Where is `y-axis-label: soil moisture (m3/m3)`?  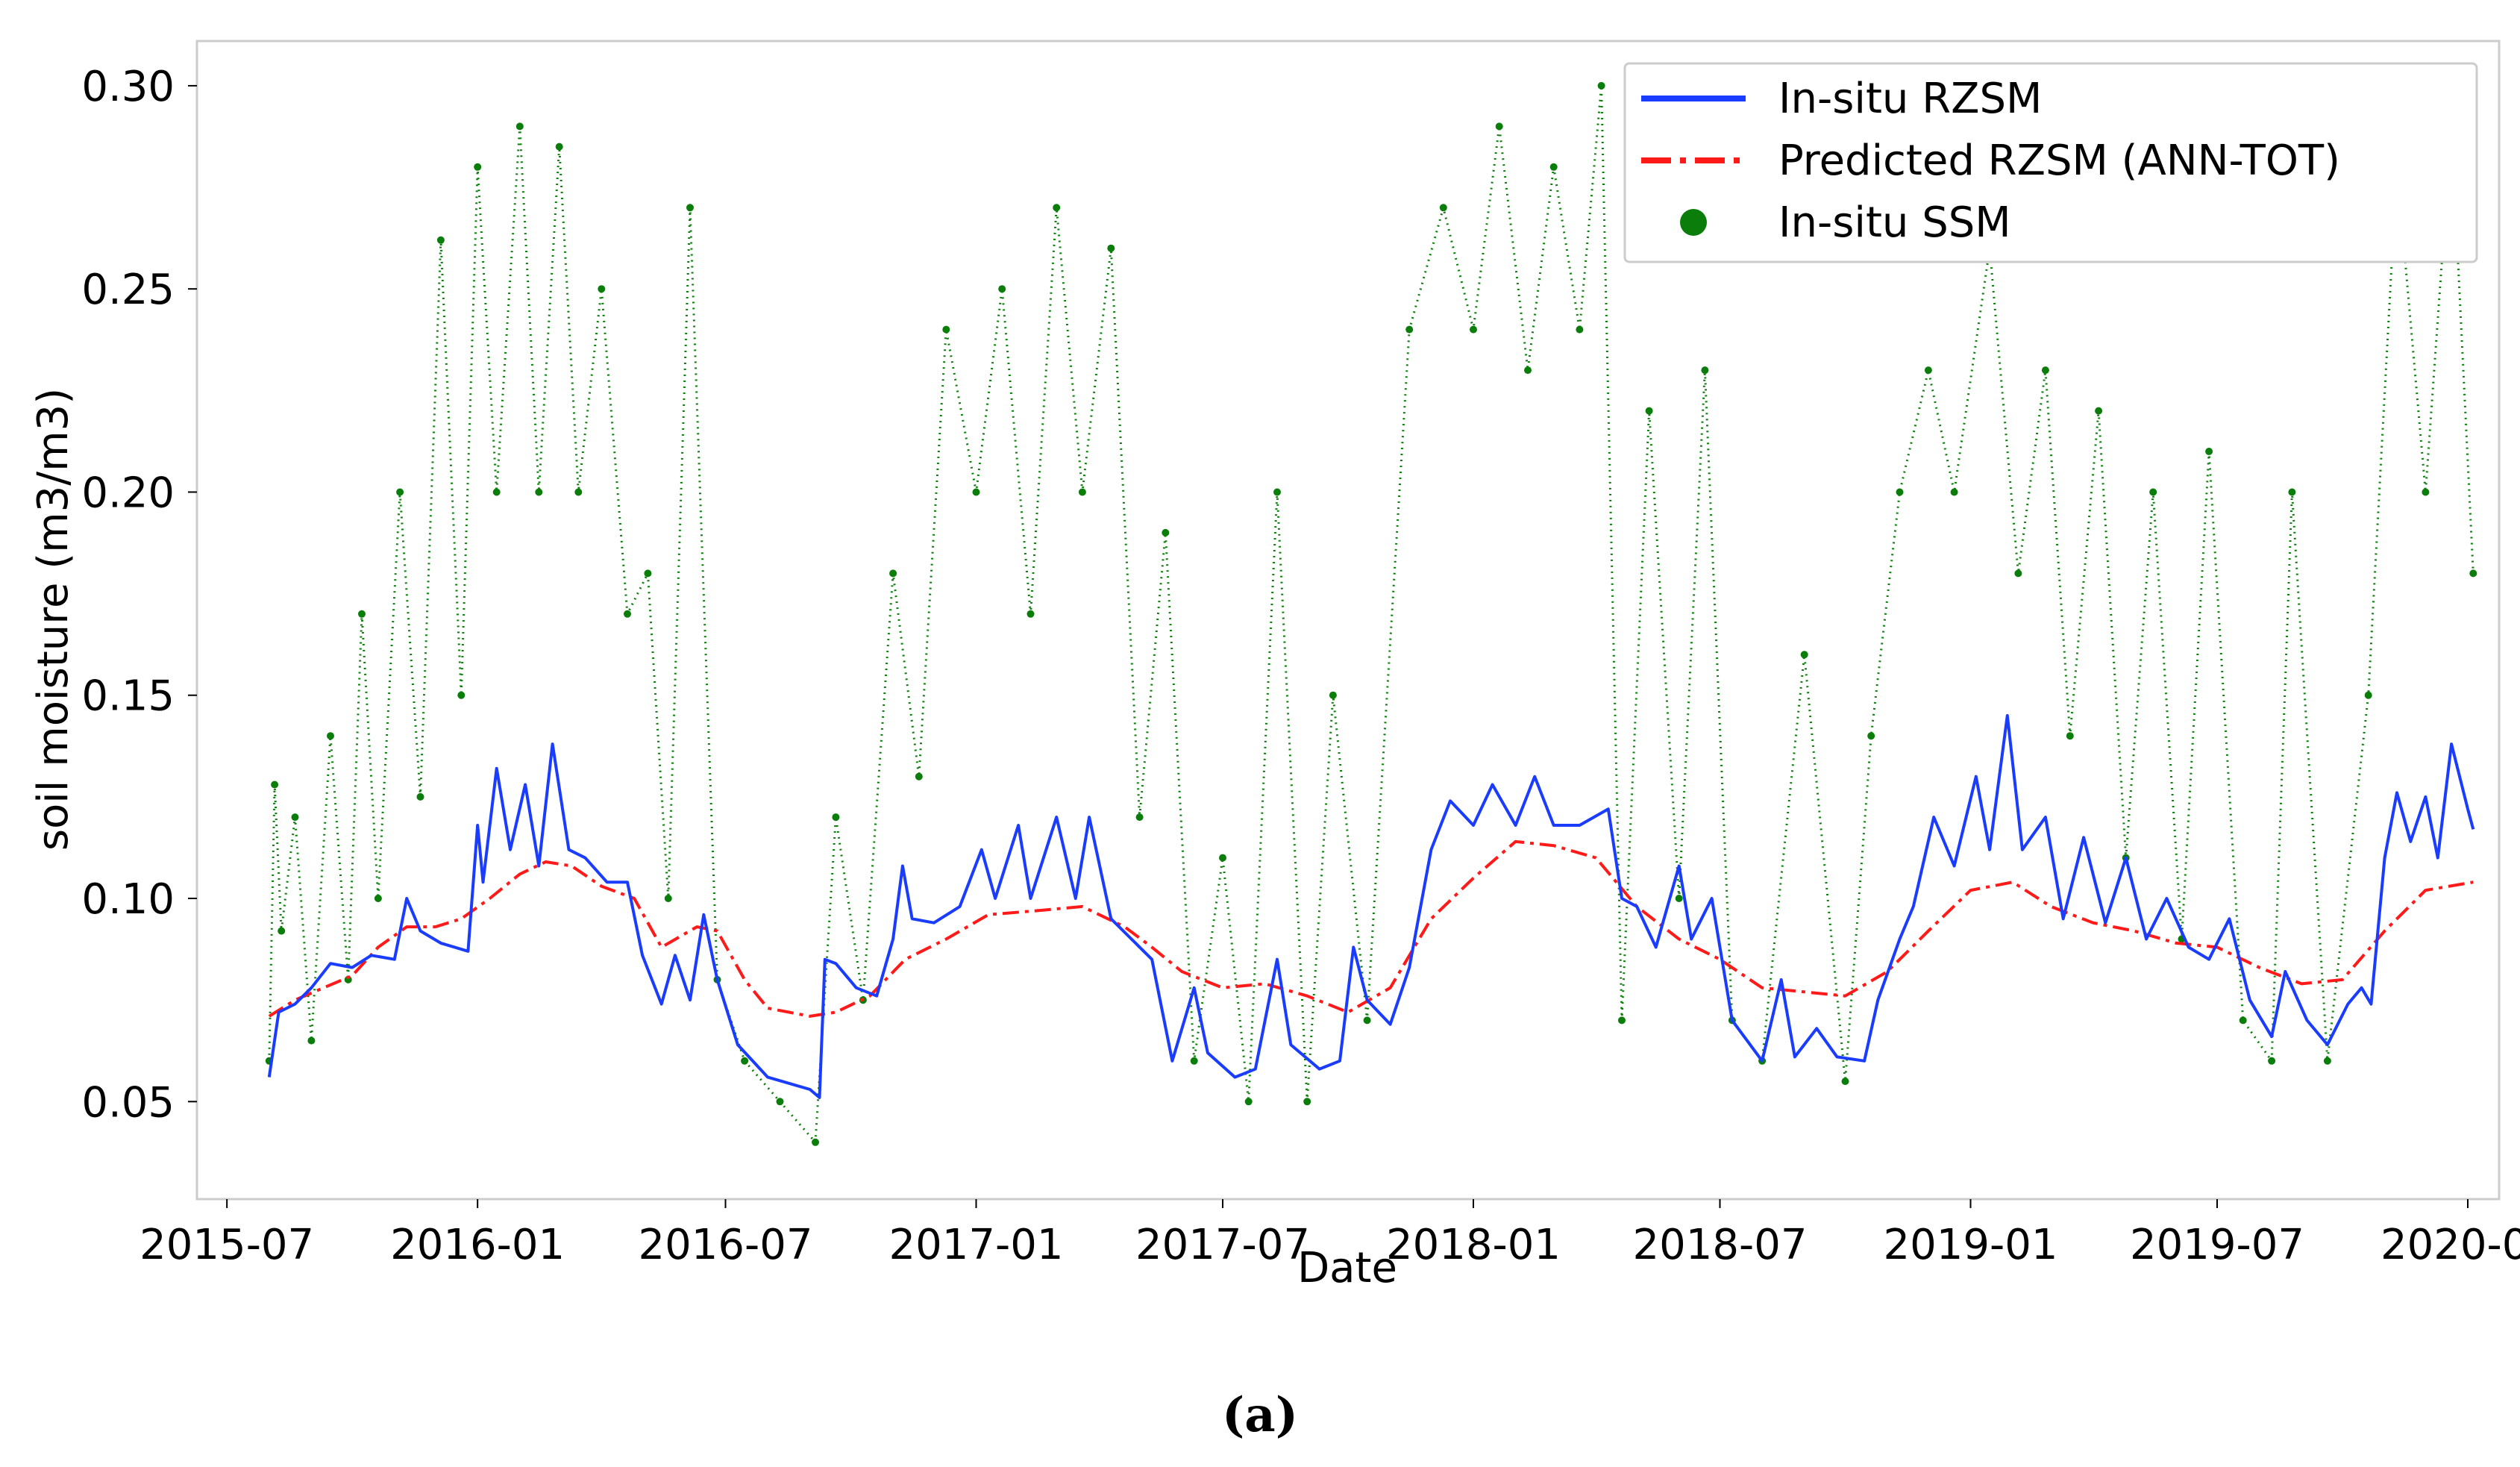
y-axis-label: soil moisture (m3/m3) is located at coordinates (53, 619).